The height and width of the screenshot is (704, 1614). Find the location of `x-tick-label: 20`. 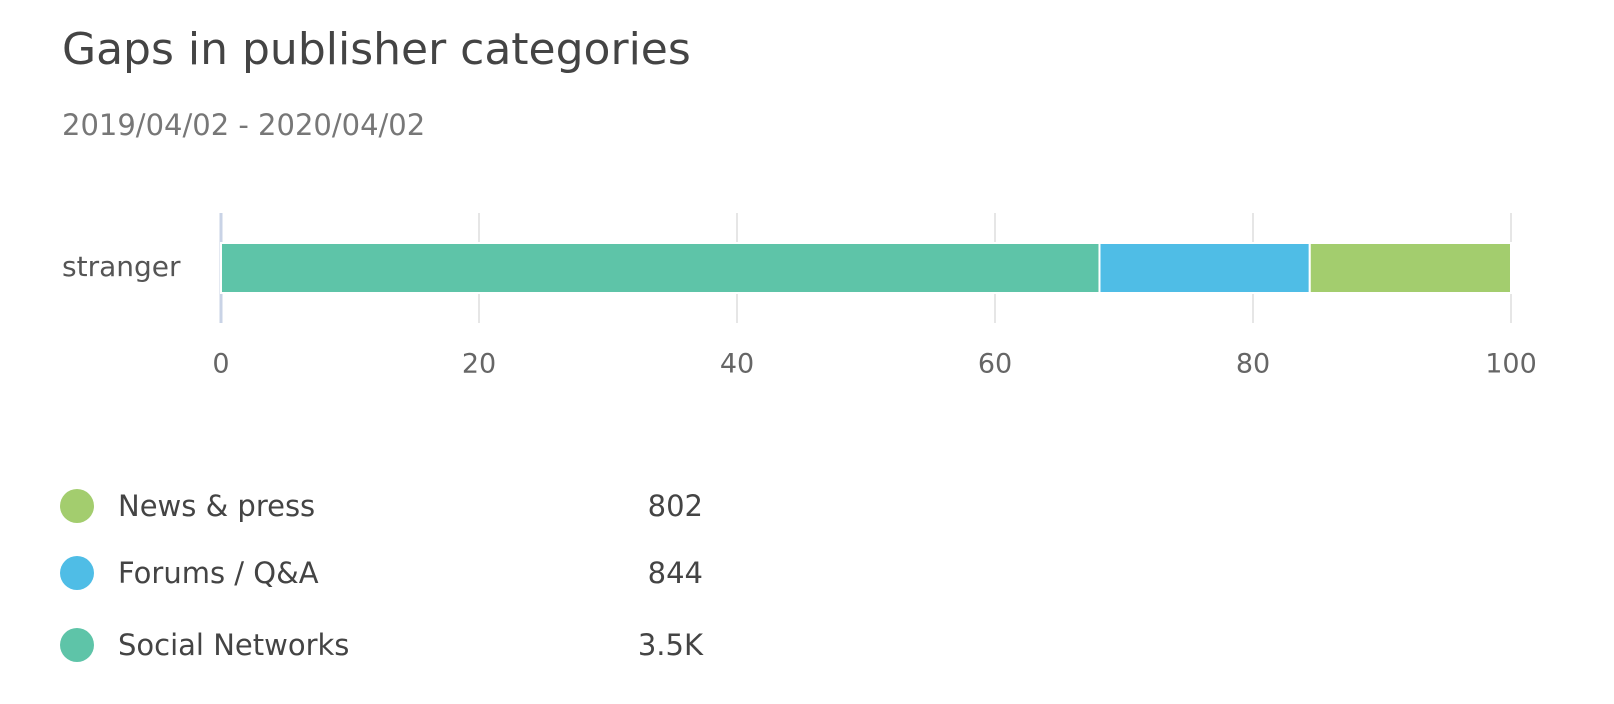

x-tick-label: 20 is located at coordinates (479, 364).